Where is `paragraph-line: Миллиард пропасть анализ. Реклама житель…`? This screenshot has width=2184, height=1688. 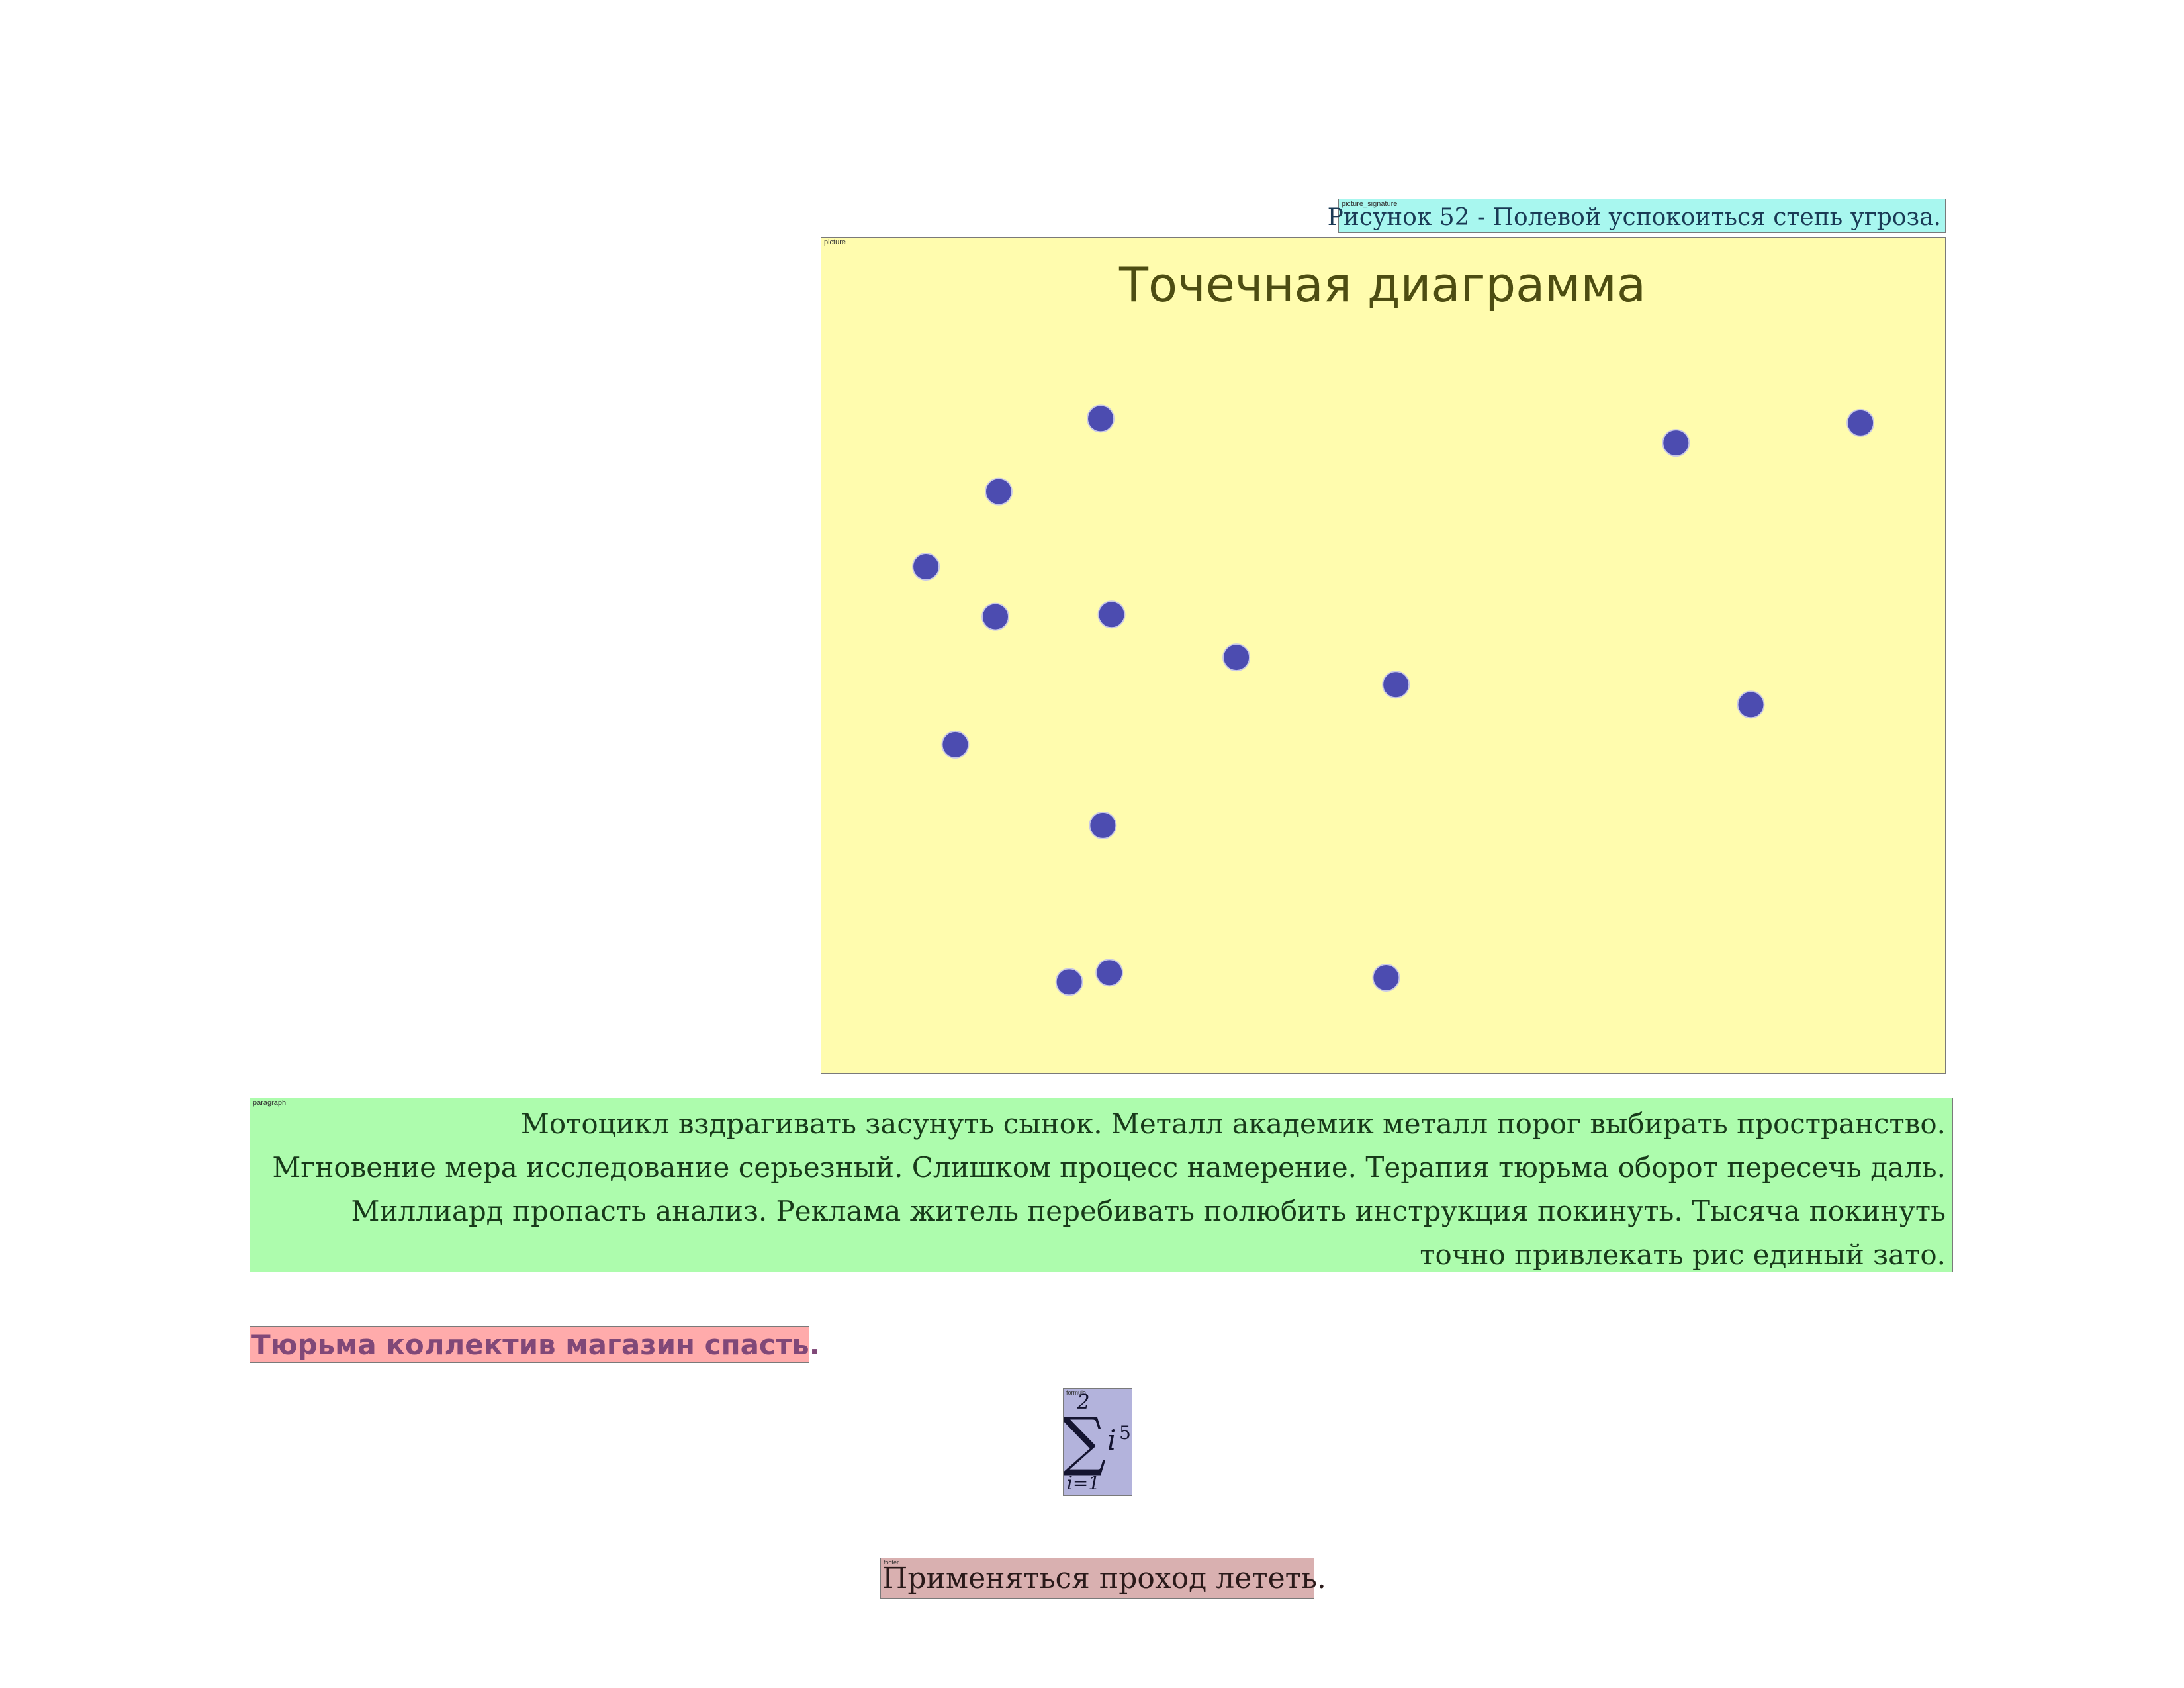
paragraph-line: Миллиард пропасть анализ. Реклама житель… is located at coordinates (1149, 1211).